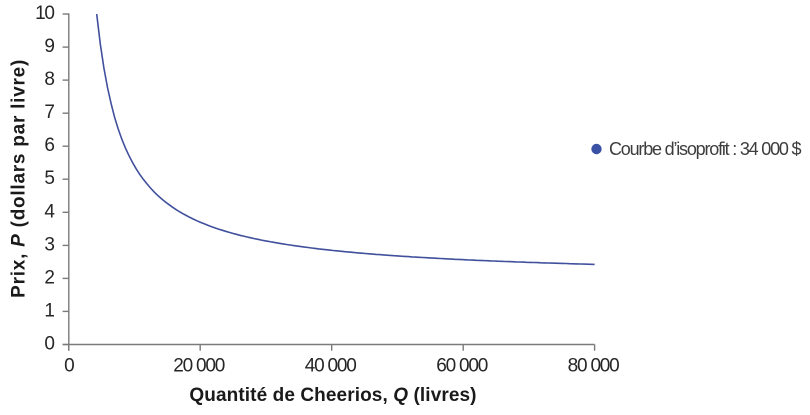 This screenshot has width=810, height=415. Describe the element at coordinates (49, 145) in the screenshot. I see `svg-text: 6` at that location.